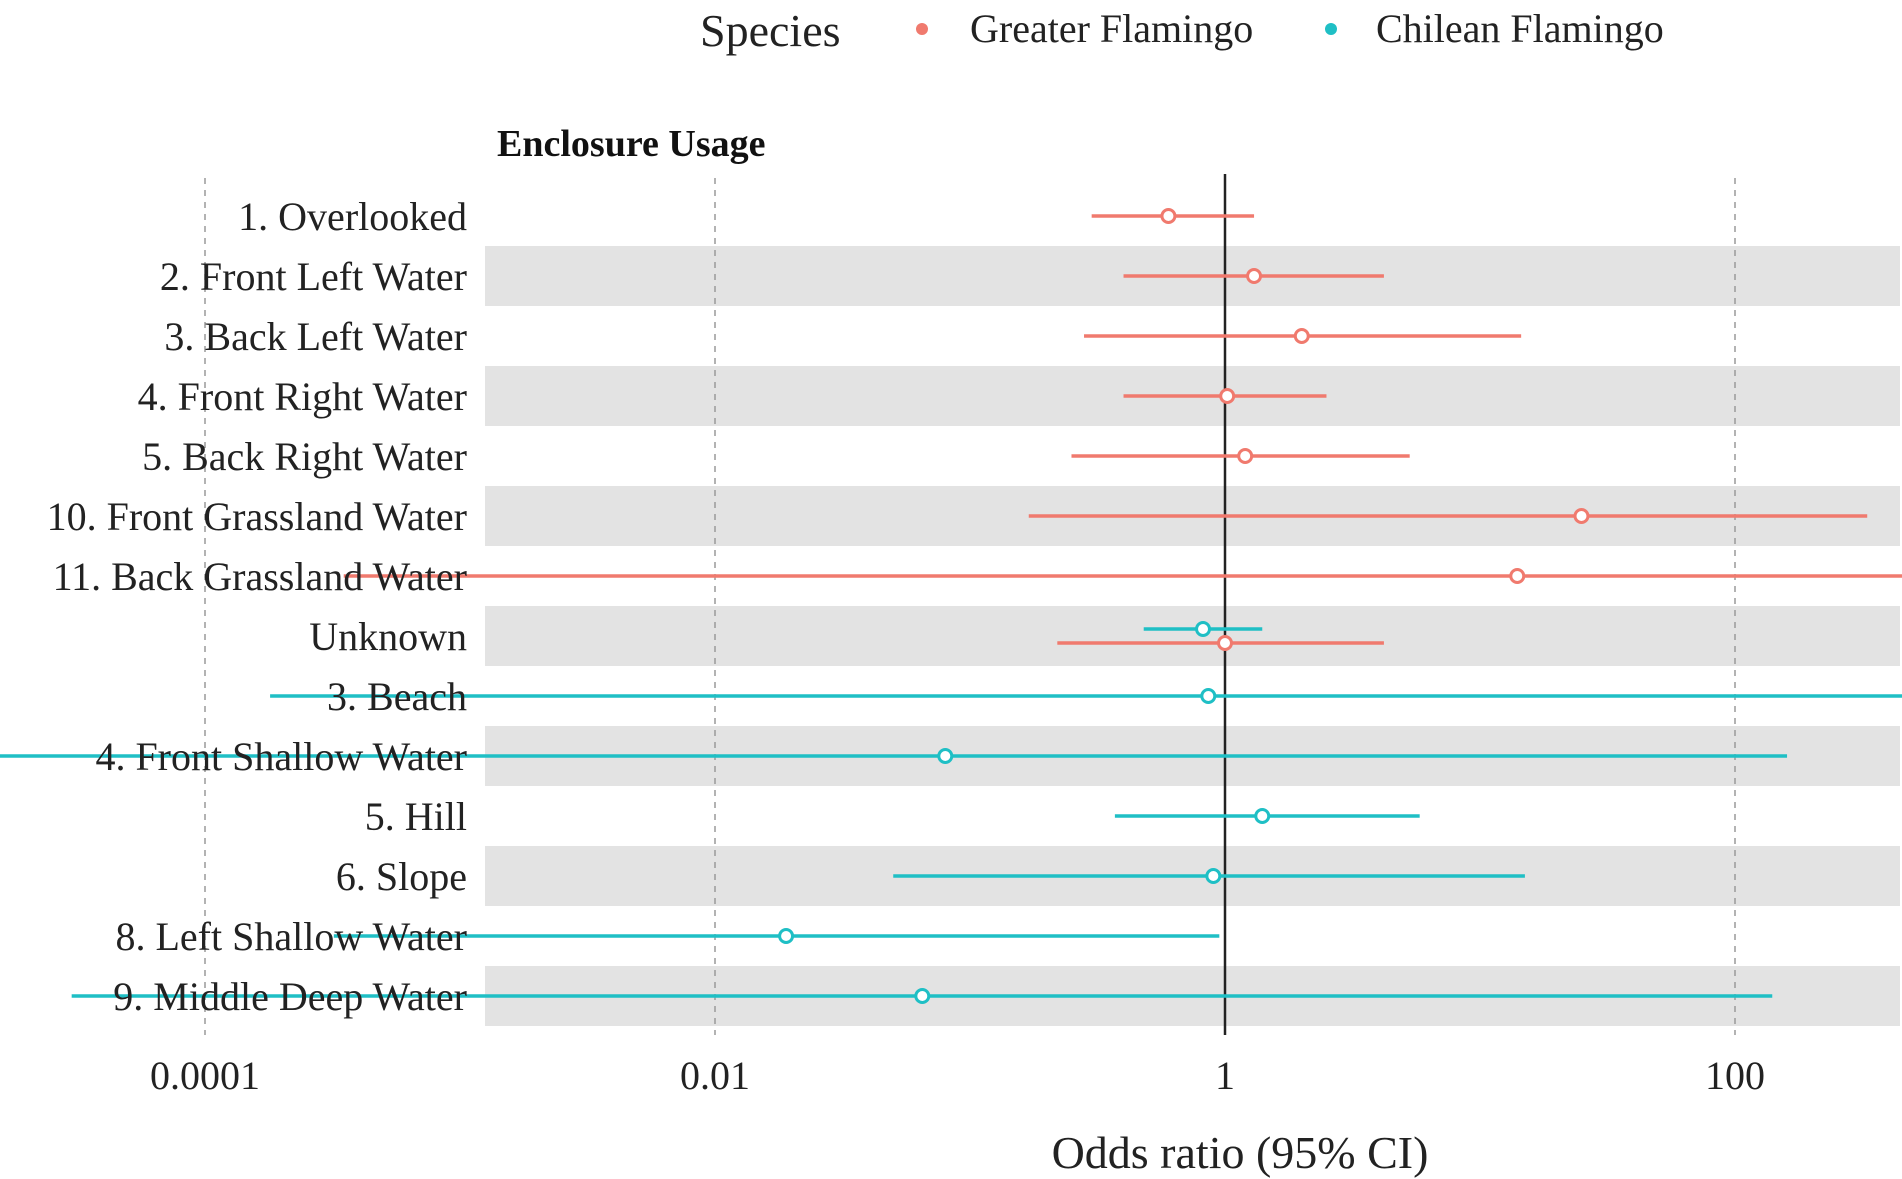 The image size is (1902, 1179). Describe the element at coordinates (1331, 29) in the screenshot. I see `legend-key-chilean-flamingo` at that location.